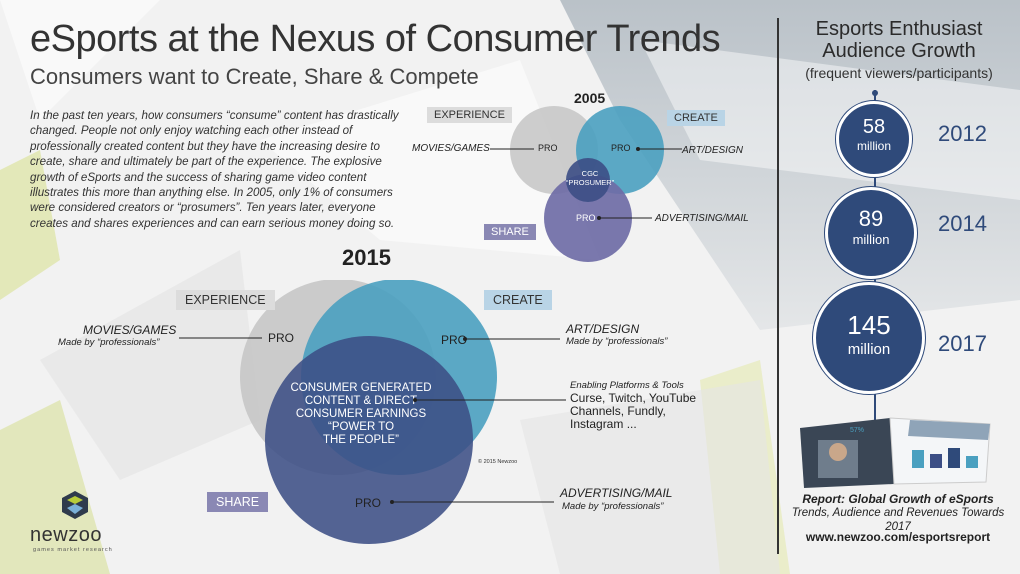 This screenshot has width=1020, height=574. I want to click on growth-value-2012: 58, so click(874, 127).